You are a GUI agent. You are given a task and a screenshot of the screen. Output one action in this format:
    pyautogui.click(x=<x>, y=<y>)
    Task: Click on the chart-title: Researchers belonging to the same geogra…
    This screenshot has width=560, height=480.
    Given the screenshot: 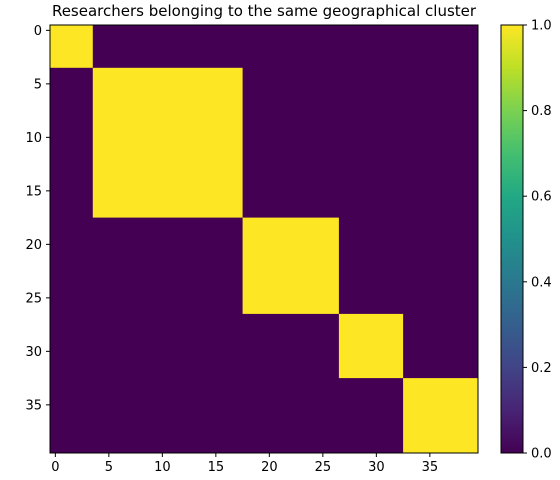 What is the action you would take?
    pyautogui.click(x=264, y=11)
    